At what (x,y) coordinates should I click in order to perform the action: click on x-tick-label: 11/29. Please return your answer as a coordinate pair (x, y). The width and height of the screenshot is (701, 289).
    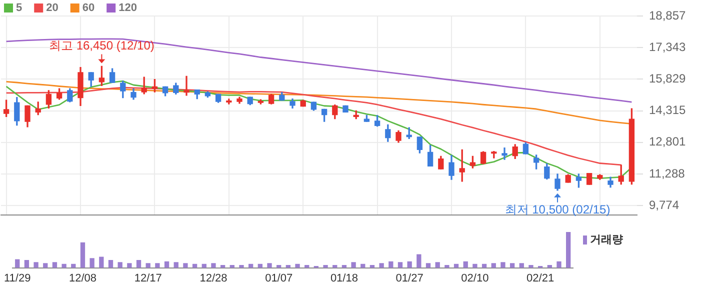
    Looking at the image, I should click on (17, 278).